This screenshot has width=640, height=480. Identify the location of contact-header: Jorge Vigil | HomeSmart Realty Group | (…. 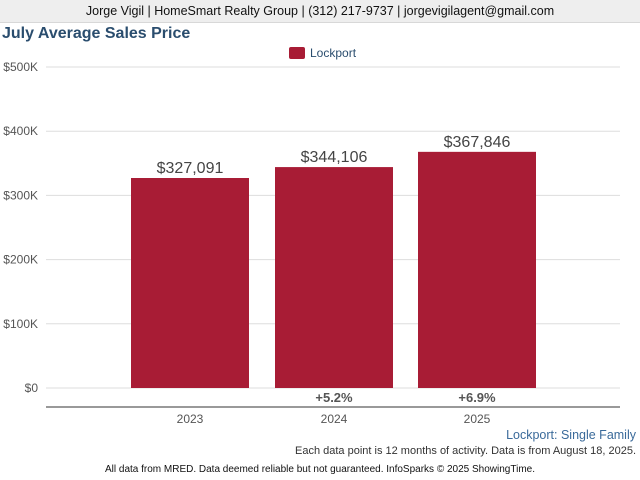
(320, 11).